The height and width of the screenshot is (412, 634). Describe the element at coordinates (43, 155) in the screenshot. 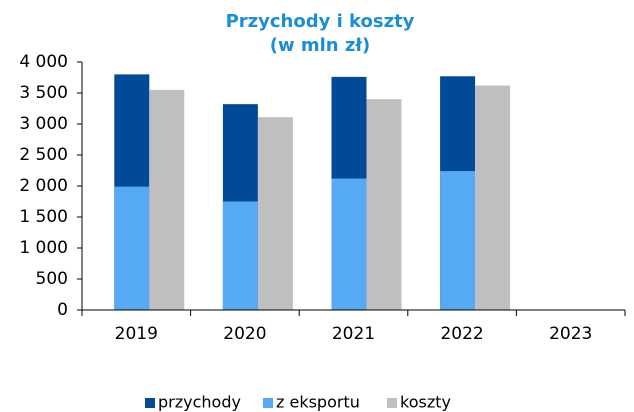

I see `y-tick-label: 2 500` at that location.